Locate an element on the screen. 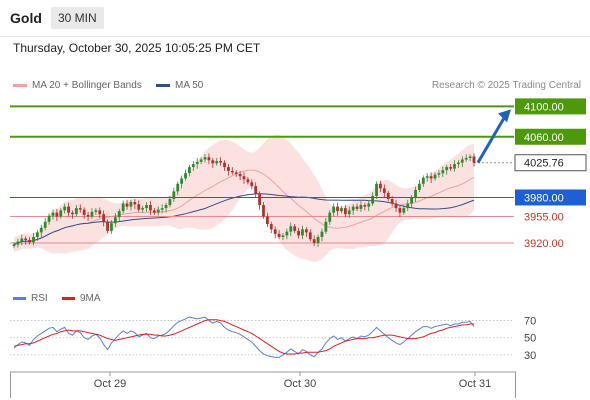 The image size is (590, 400). x-tick: Oct 29 is located at coordinates (110, 381).